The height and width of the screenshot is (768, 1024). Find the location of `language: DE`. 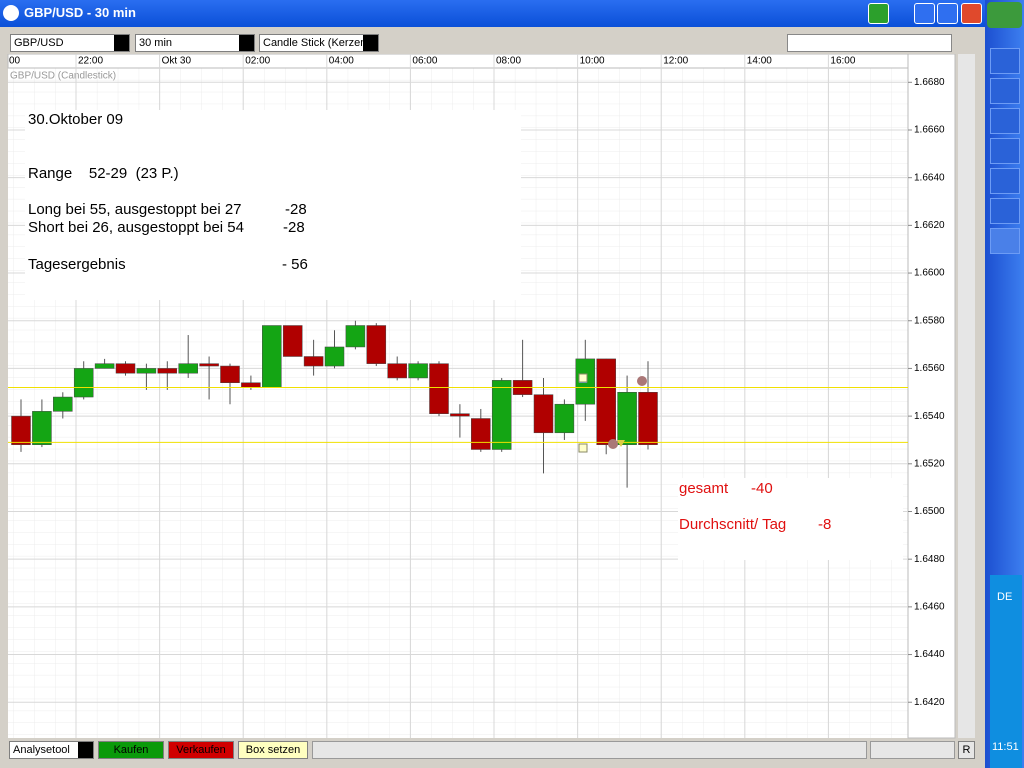

language: DE is located at coordinates (1005, 597).